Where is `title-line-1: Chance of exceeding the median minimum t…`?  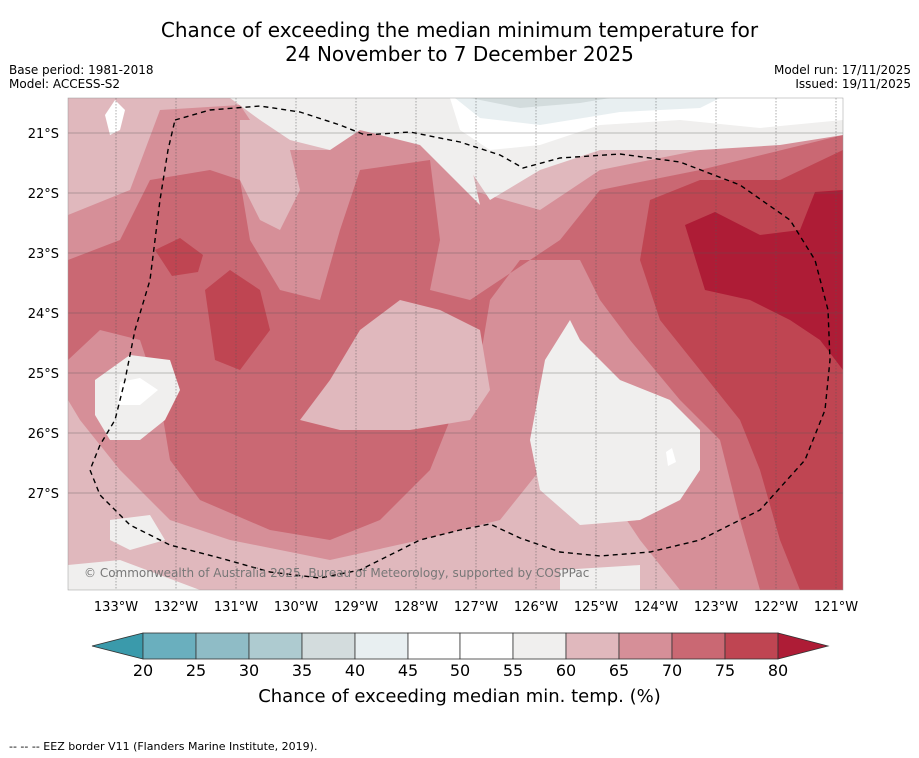
title-line-1: Chance of exceeding the median minimum t… is located at coordinates (459, 30).